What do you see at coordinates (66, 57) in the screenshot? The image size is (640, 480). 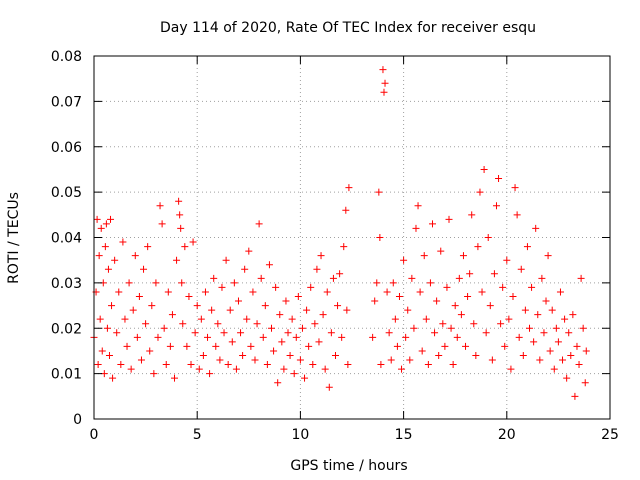 I see `y-tick-label: 0.08` at bounding box center [66, 57].